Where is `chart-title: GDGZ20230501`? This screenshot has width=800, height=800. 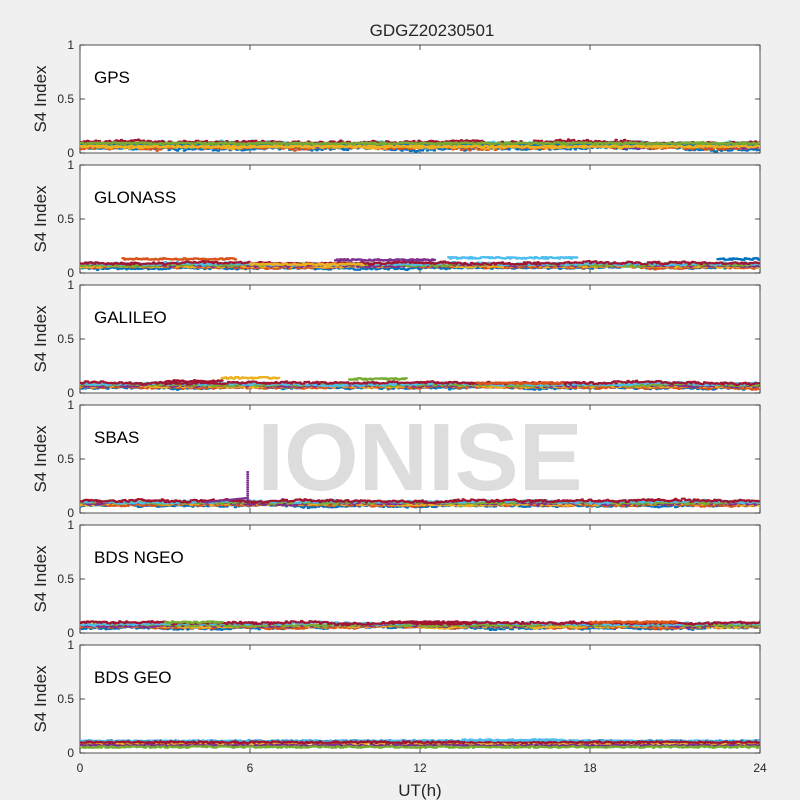
chart-title: GDGZ20230501 is located at coordinates (432, 30).